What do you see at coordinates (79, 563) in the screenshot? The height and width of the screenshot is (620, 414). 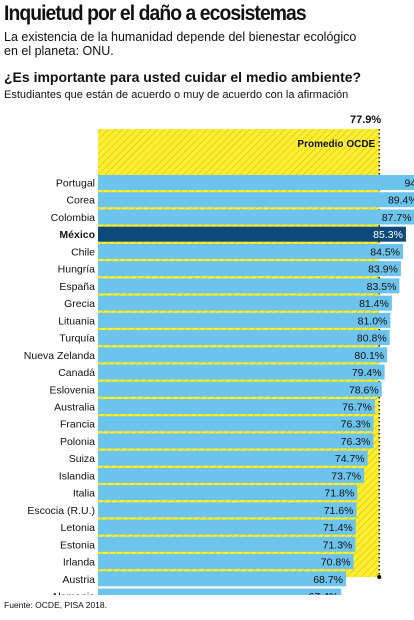 I see `category-label: Irlanda` at bounding box center [79, 563].